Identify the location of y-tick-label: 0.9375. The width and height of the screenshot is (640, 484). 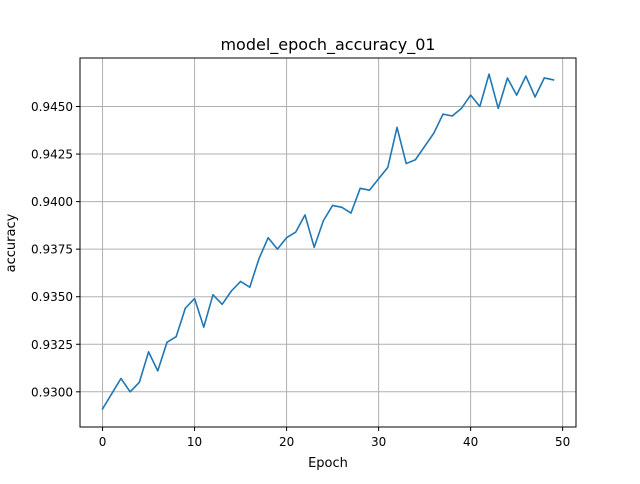
(52, 250).